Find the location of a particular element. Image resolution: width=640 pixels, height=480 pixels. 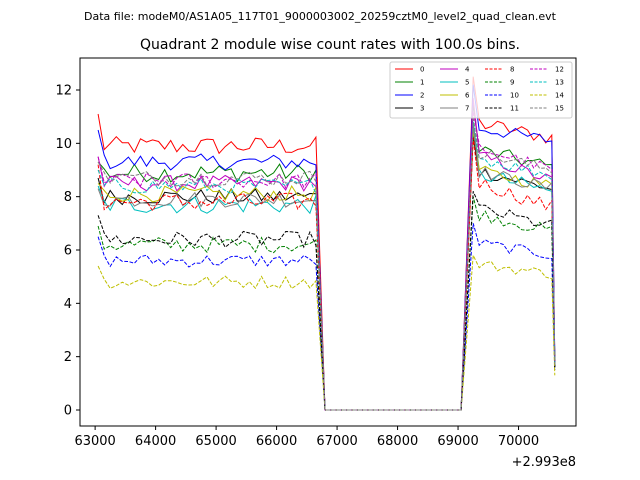

y-tick-label: 2 is located at coordinates (68, 357).